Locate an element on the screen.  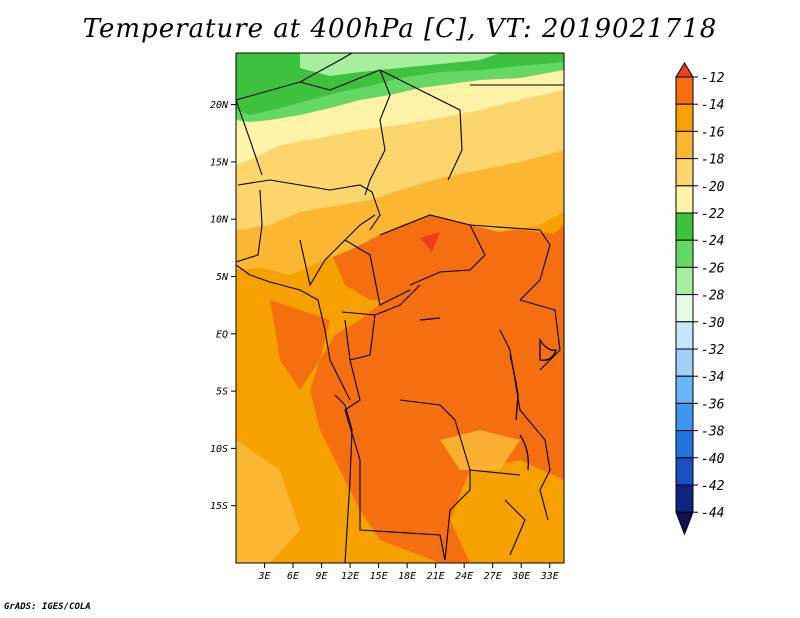
lat-tick-label: EQ is located at coordinates (222, 334).